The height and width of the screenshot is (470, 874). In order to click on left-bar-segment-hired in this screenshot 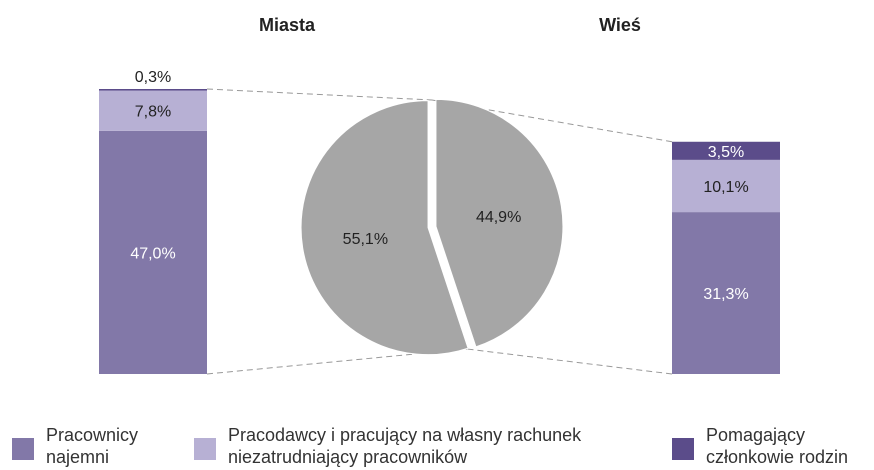, I will do `click(153, 252)`.